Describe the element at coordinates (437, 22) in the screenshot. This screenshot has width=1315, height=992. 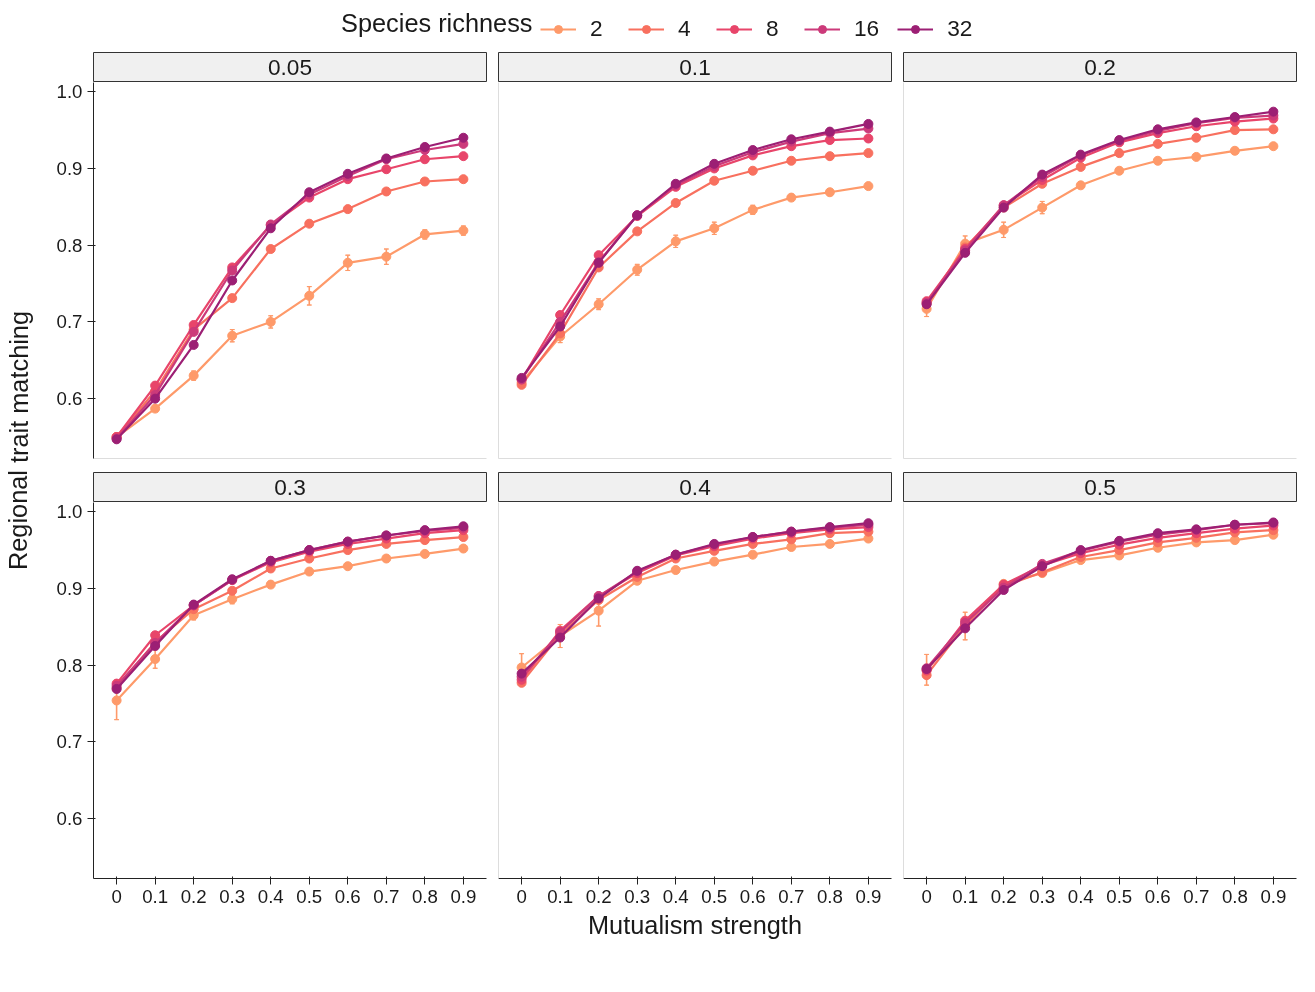
I see `legend-title: Species richness` at that location.